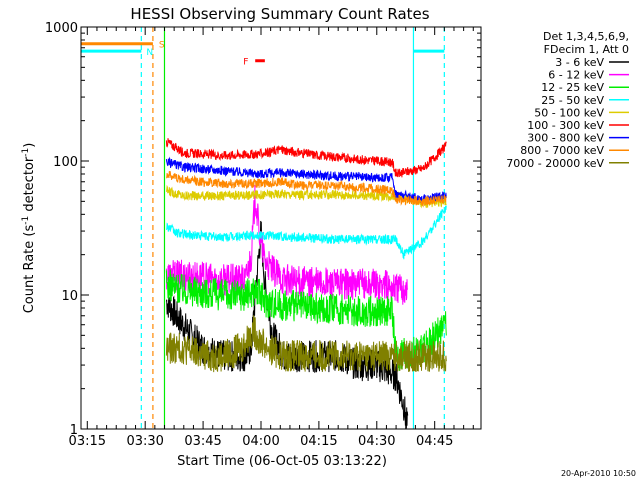 The height and width of the screenshot is (480, 640). I want to click on x-tick-label-0: 03:15, so click(87, 441).